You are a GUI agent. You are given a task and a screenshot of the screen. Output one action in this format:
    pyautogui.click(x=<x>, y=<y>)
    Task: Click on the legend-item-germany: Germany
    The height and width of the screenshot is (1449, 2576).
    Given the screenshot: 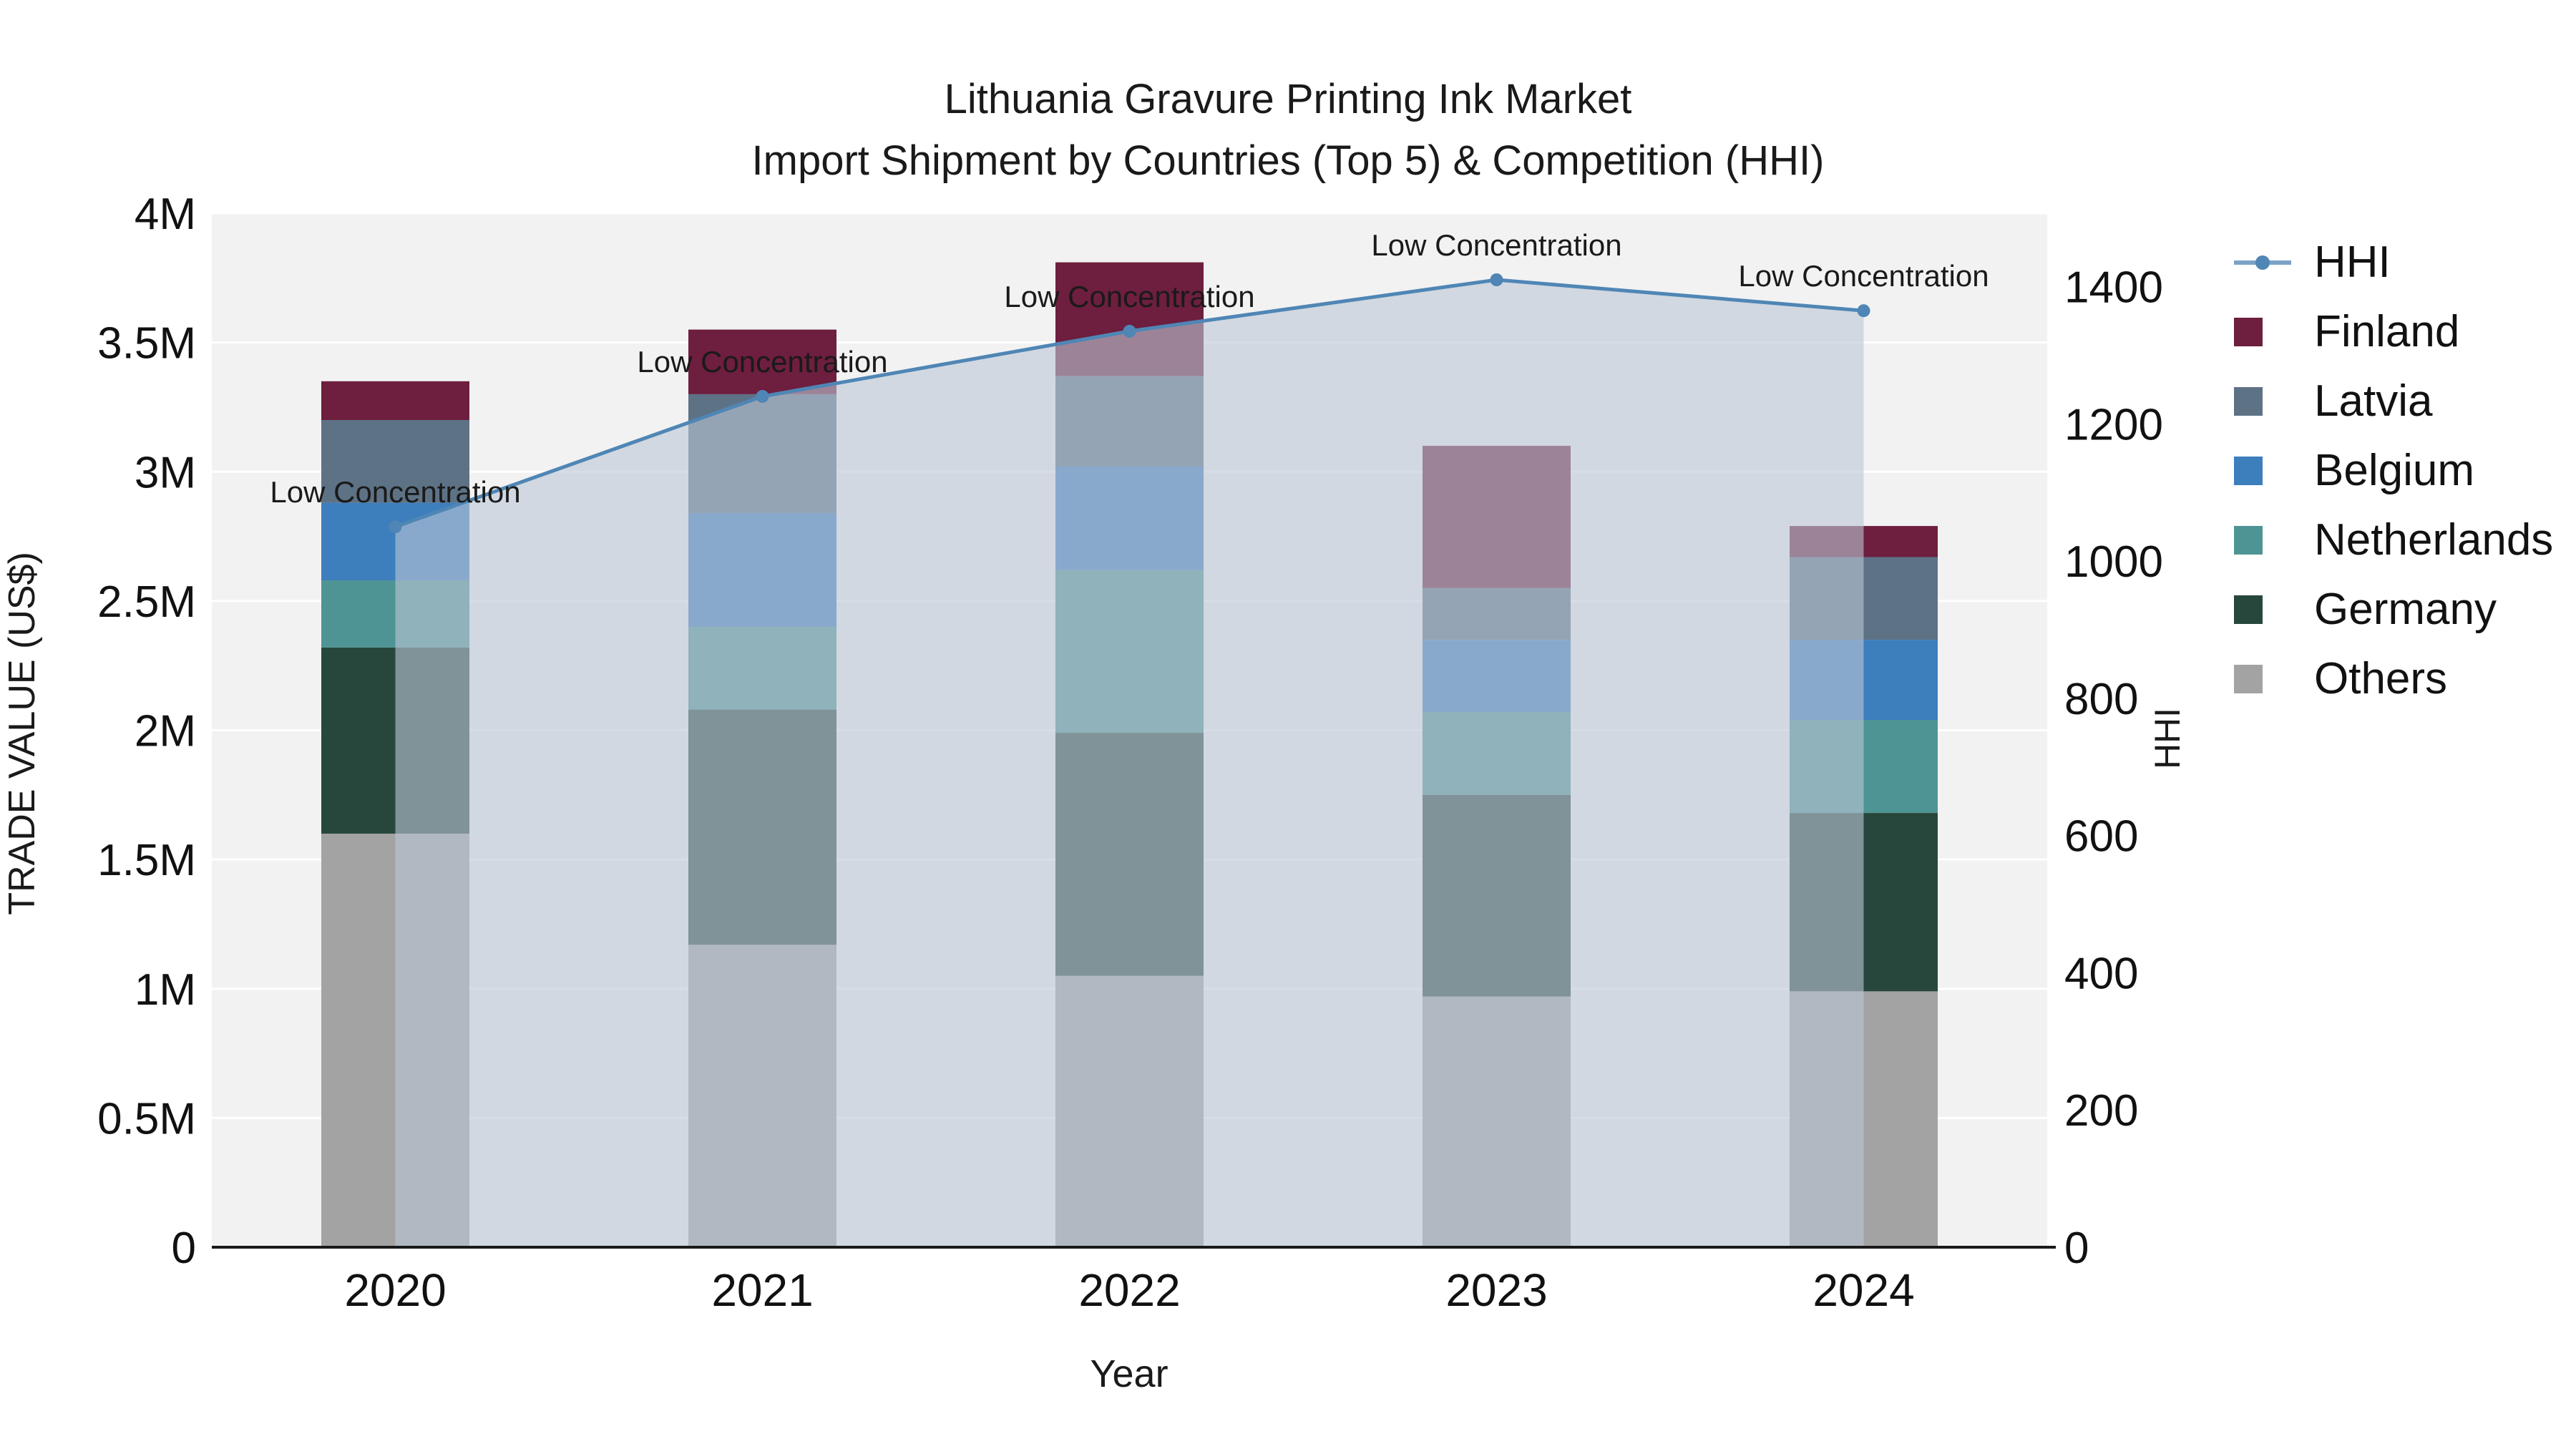 What is the action you would take?
    pyautogui.click(x=2393, y=609)
    